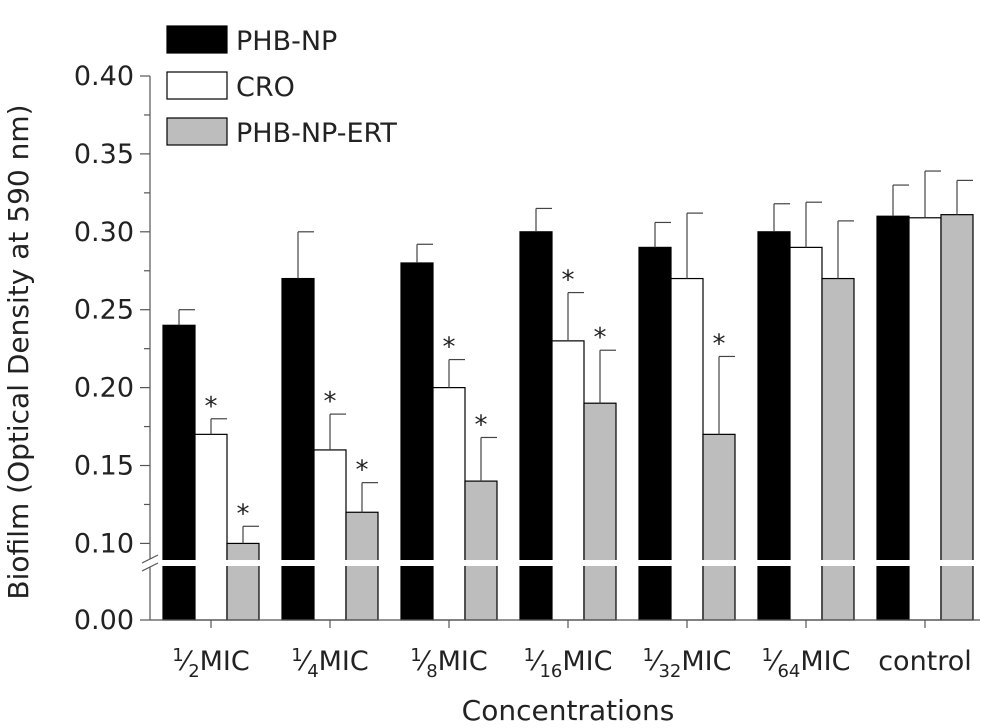 The width and height of the screenshot is (992, 728). I want to click on legend-swatch-phb-np, so click(197, 39).